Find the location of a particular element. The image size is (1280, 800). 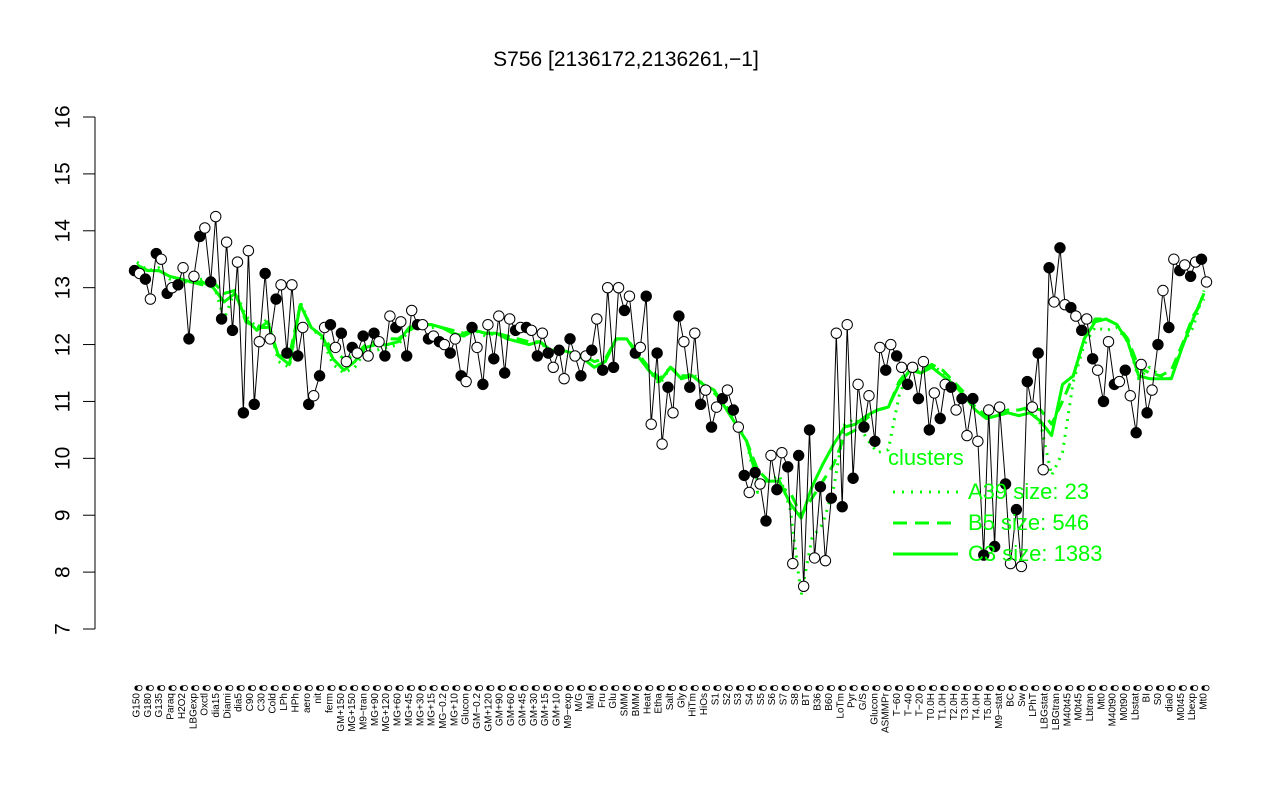

x-tick-label: GM+10 is located at coordinates (556, 710).